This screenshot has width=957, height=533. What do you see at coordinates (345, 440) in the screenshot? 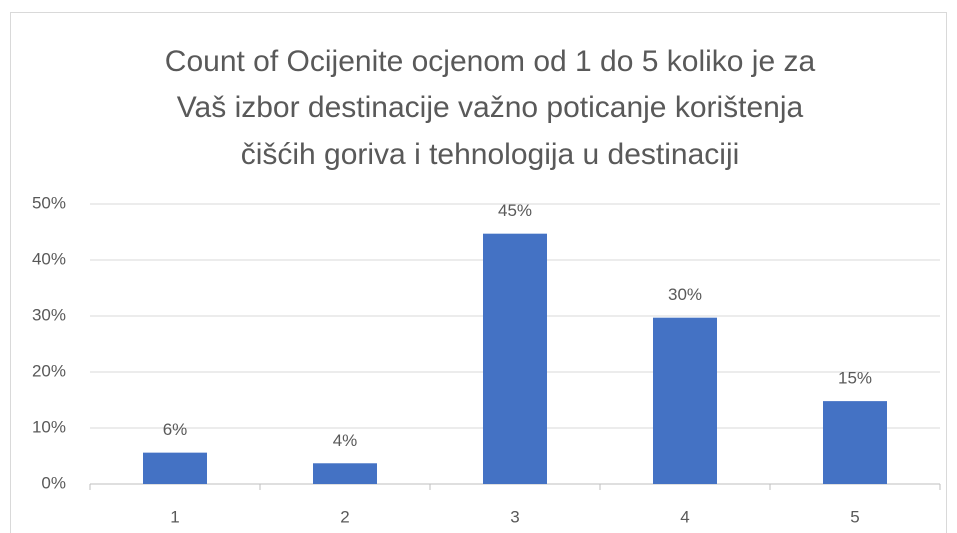
I see `data-label: 4%` at bounding box center [345, 440].